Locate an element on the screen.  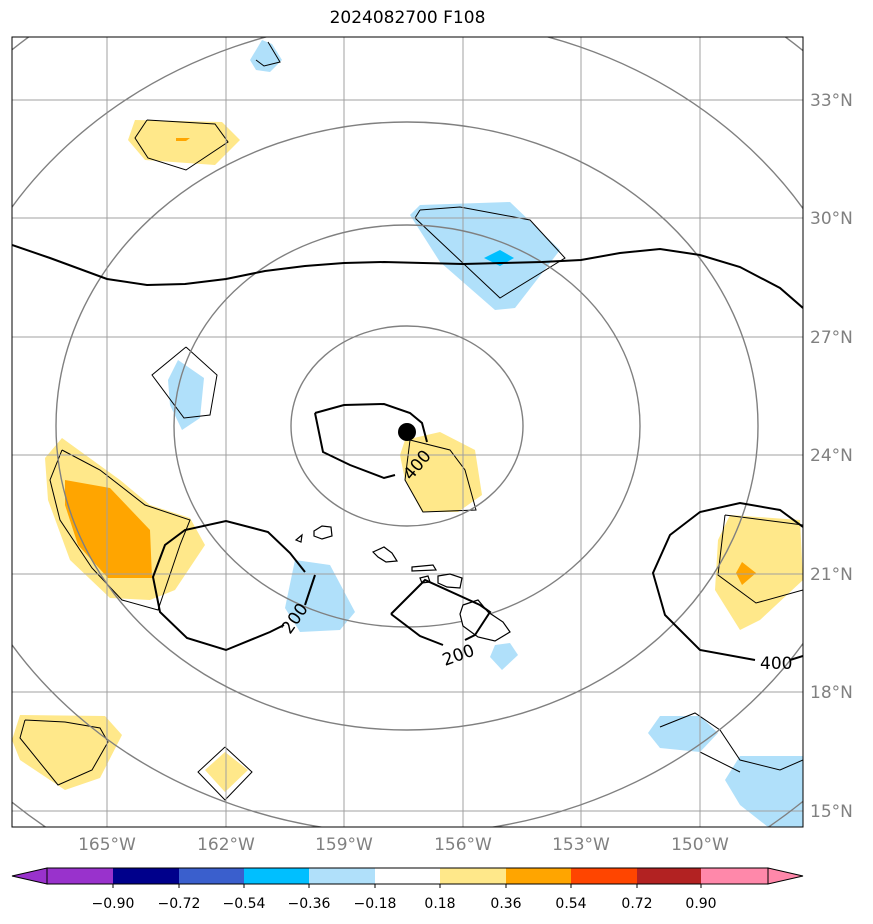
latitude-labels: 33°N 30°N 27°N 24°N 21°N 18°N 15°N is located at coordinates (831, 456).